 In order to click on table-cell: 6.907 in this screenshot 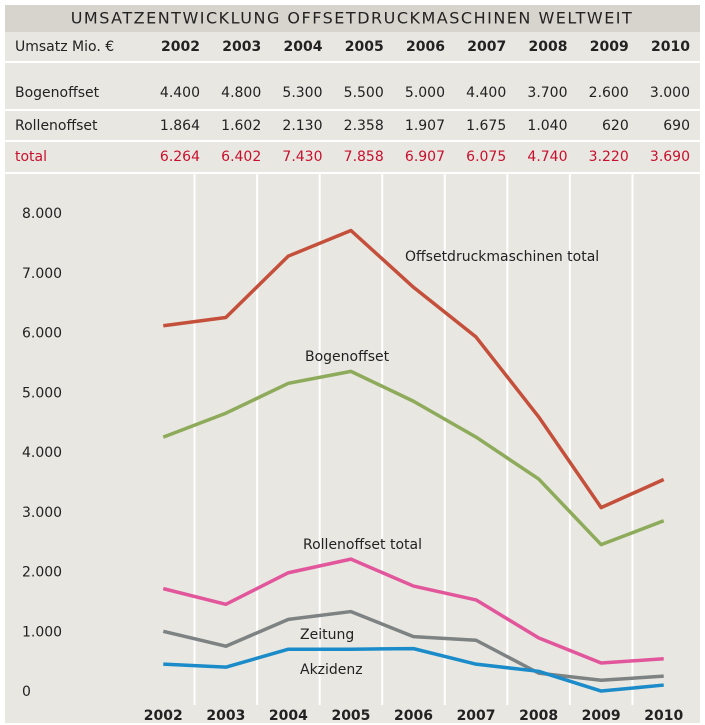, I will do `click(425, 157)`.